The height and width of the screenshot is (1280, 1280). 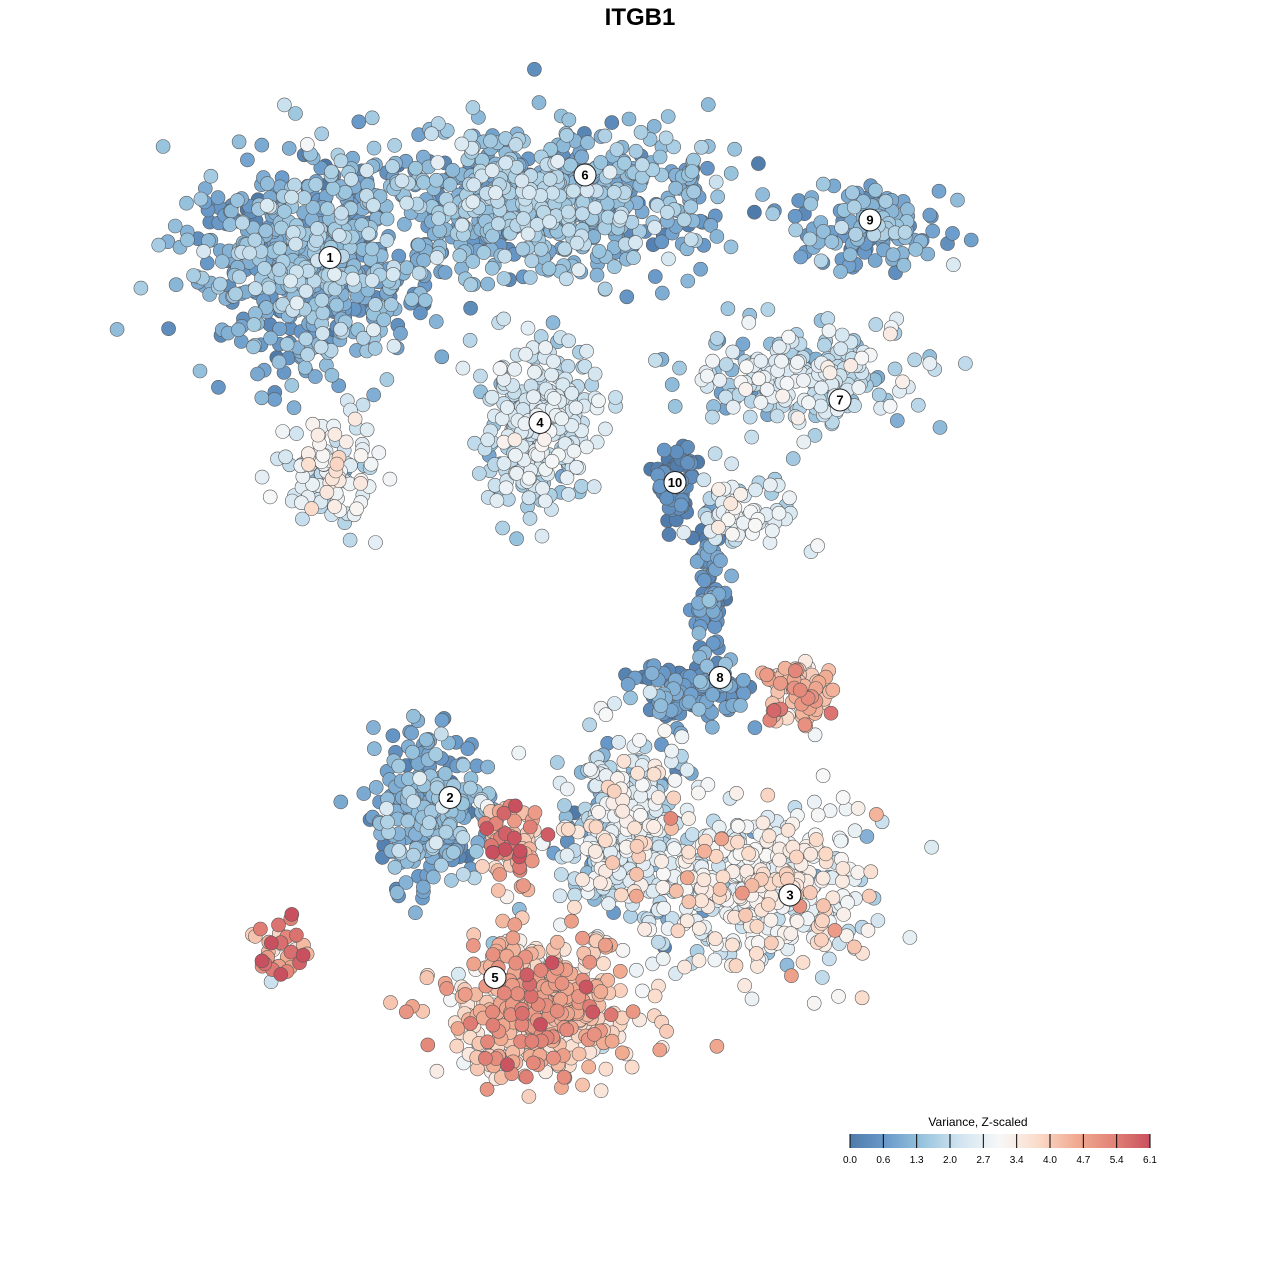 I want to click on legend-title: Variance, Z-scaled, so click(x=977, y=1122).